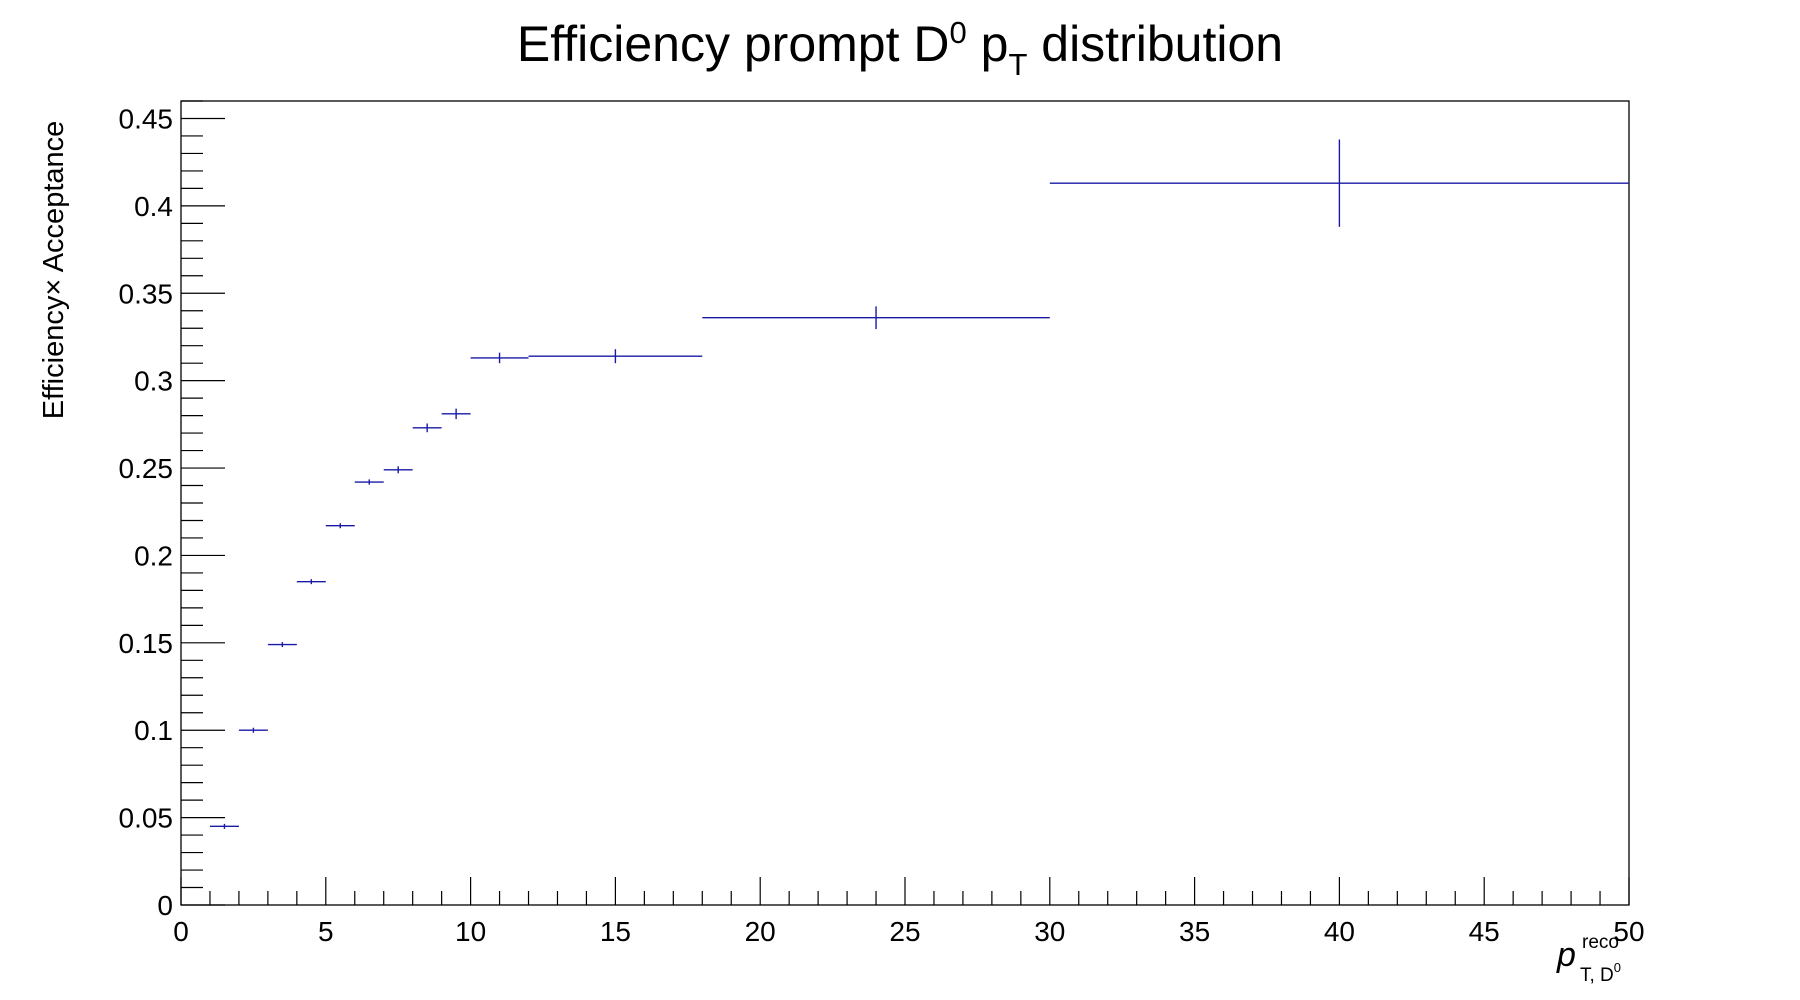  Describe the element at coordinates (957, 32) in the screenshot. I see `chart-title-sup: 0` at that location.